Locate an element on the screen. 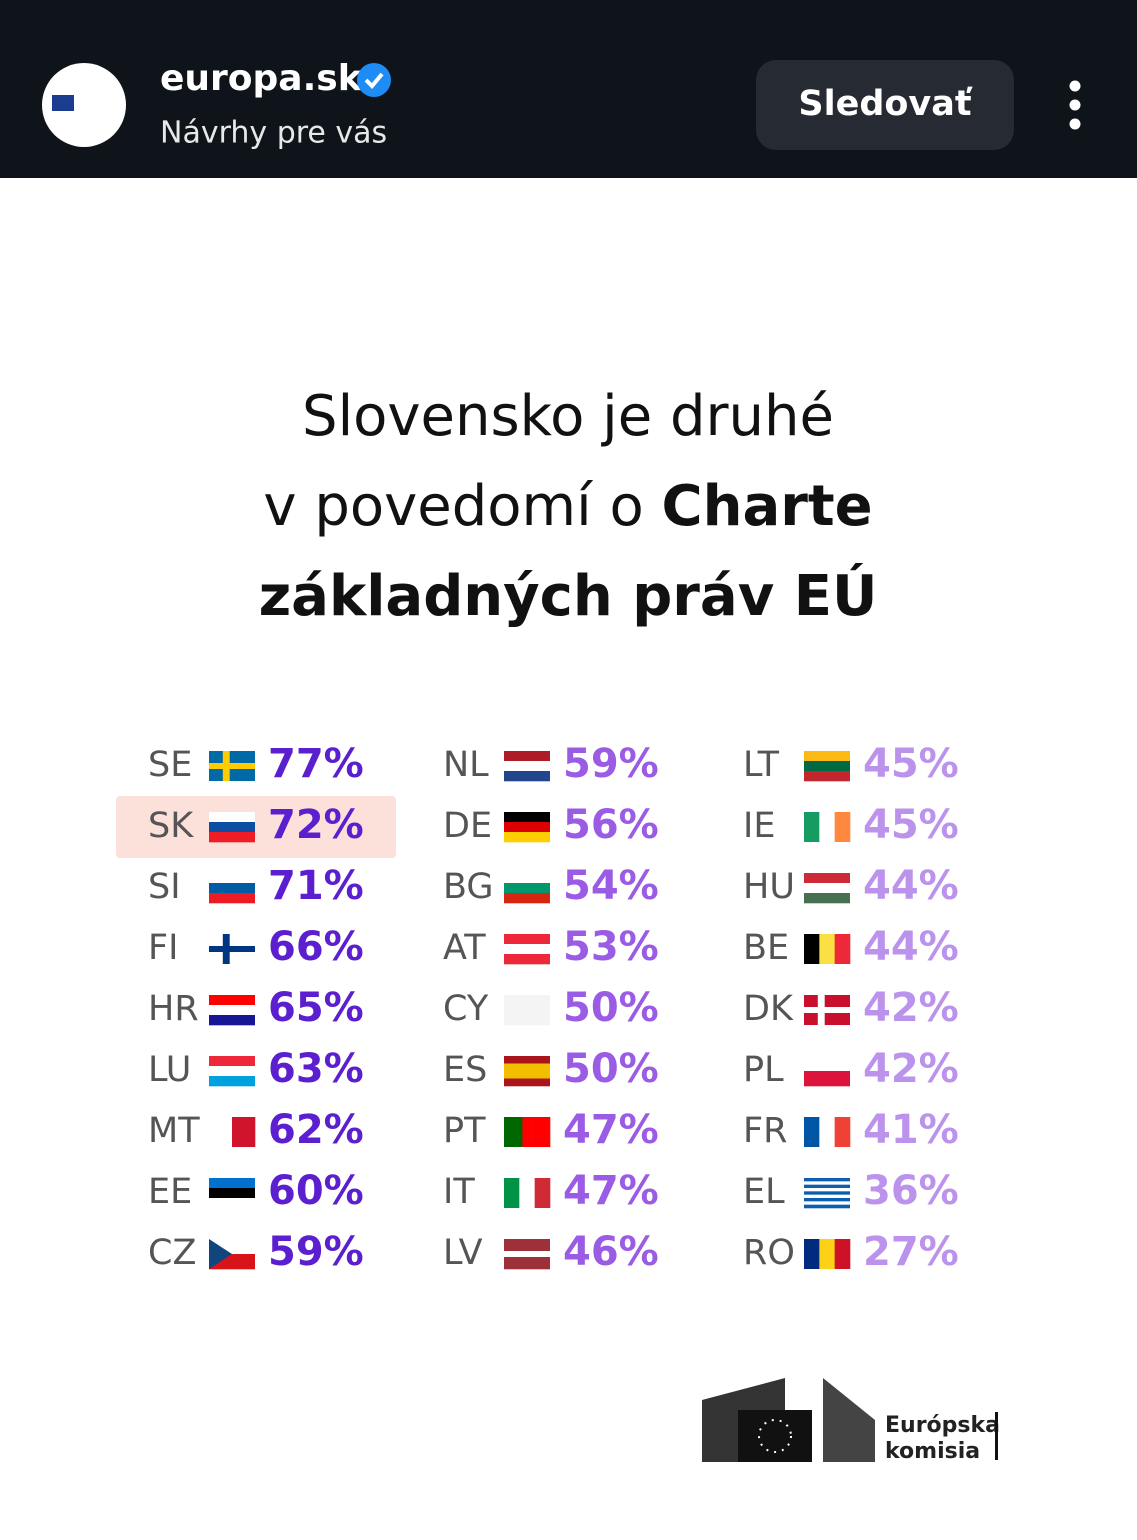 This screenshot has width=1137, height=1540. logo-building is located at coordinates (849, 1420).